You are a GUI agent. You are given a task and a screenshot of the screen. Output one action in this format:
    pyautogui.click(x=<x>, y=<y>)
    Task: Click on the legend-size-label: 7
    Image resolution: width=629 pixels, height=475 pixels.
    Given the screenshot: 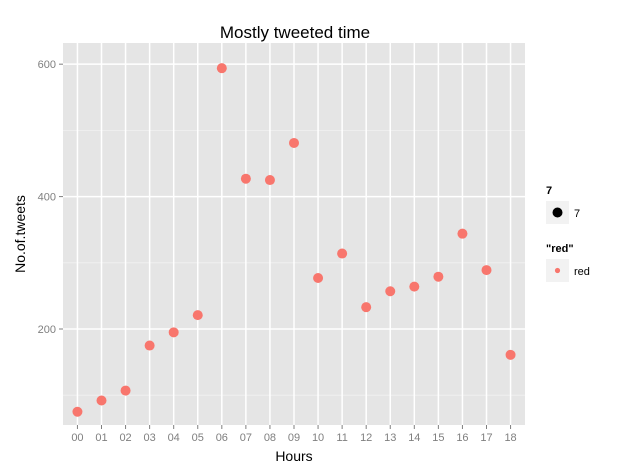 What is the action you would take?
    pyautogui.click(x=577, y=214)
    